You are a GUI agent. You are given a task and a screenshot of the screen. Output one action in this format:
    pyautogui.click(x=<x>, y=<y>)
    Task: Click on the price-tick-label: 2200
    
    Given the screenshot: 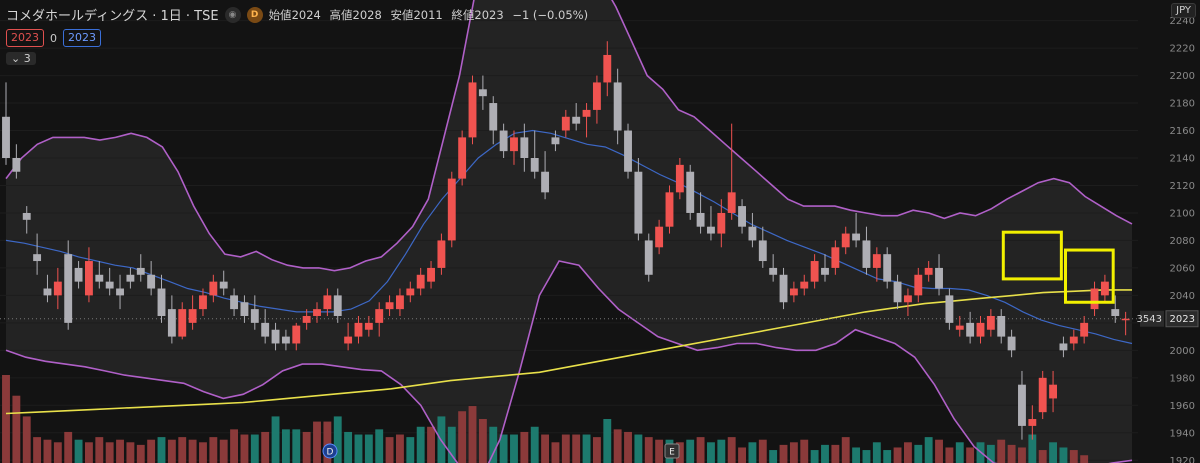 What is the action you would take?
    pyautogui.click(x=1182, y=76)
    